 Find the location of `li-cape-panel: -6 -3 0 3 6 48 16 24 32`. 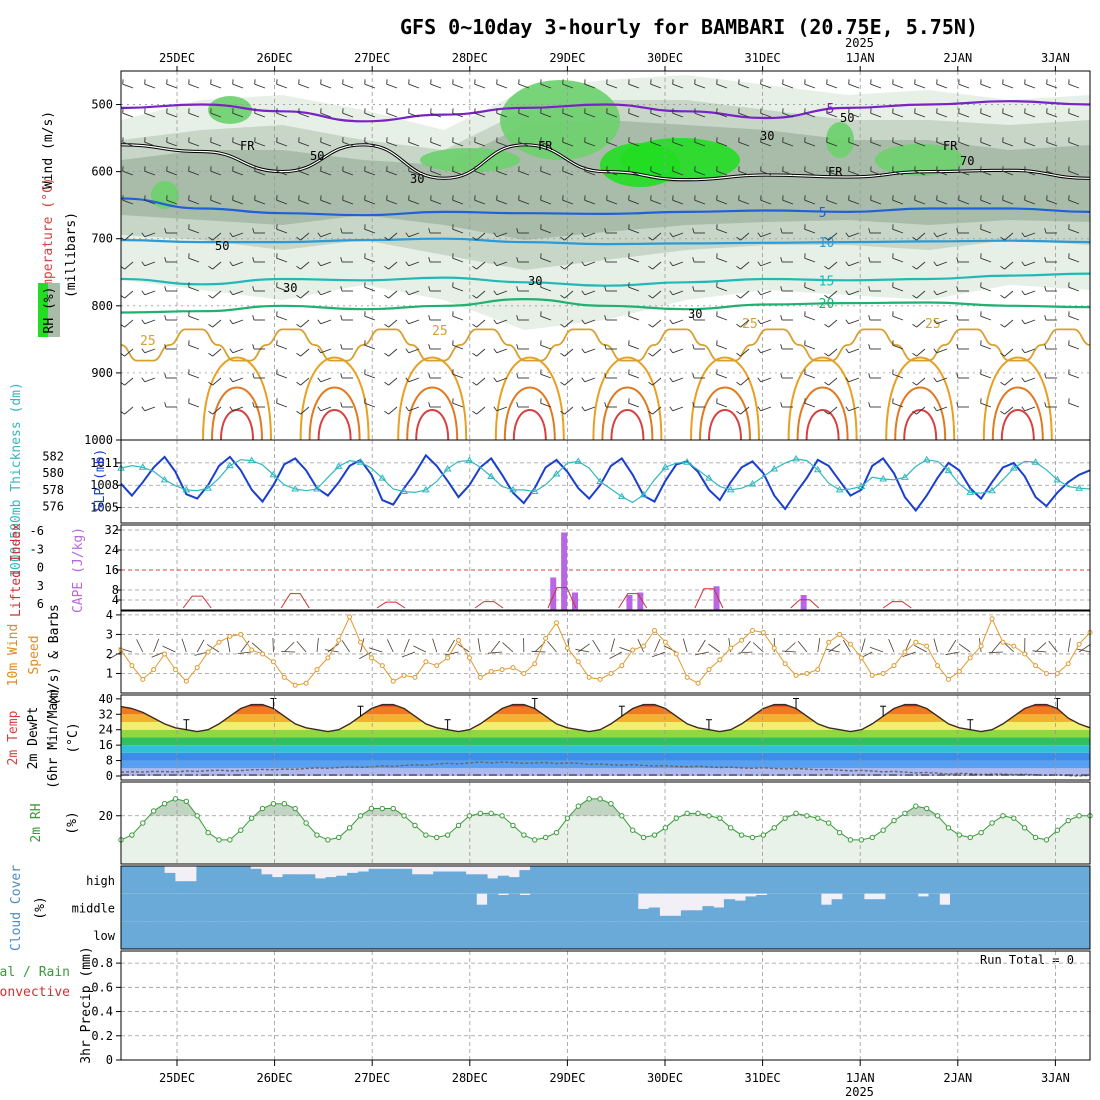

li-cape-panel: -6 -3 0 3 6 48 16 24 32 is located at coordinates (560, 567).